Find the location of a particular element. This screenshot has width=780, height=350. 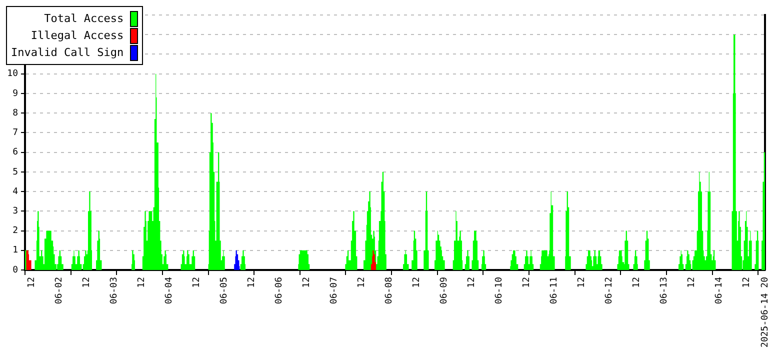

x-tick-label: 06-03 is located at coordinates (115, 290).